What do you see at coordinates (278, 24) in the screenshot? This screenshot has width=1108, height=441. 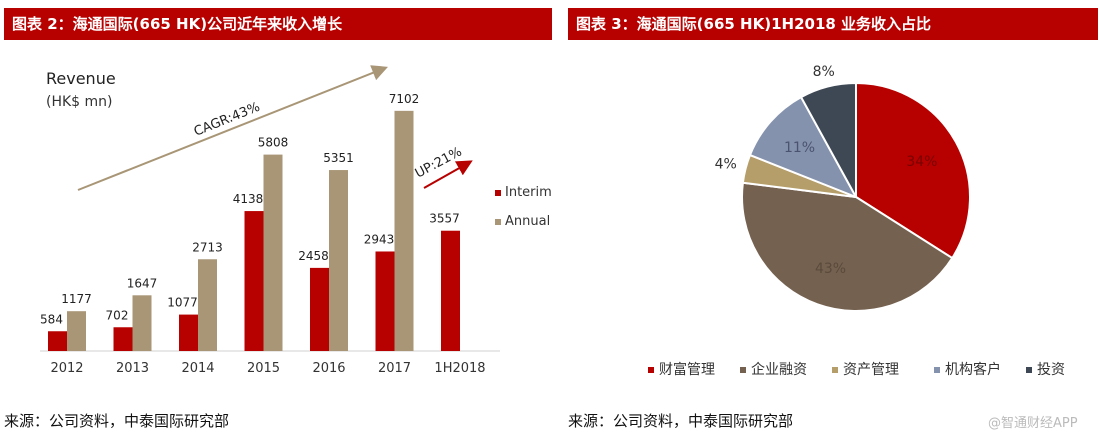 I see `revenue-chart-header: 图表 2：海通国际(665 HK)公司近年来收入增长` at bounding box center [278, 24].